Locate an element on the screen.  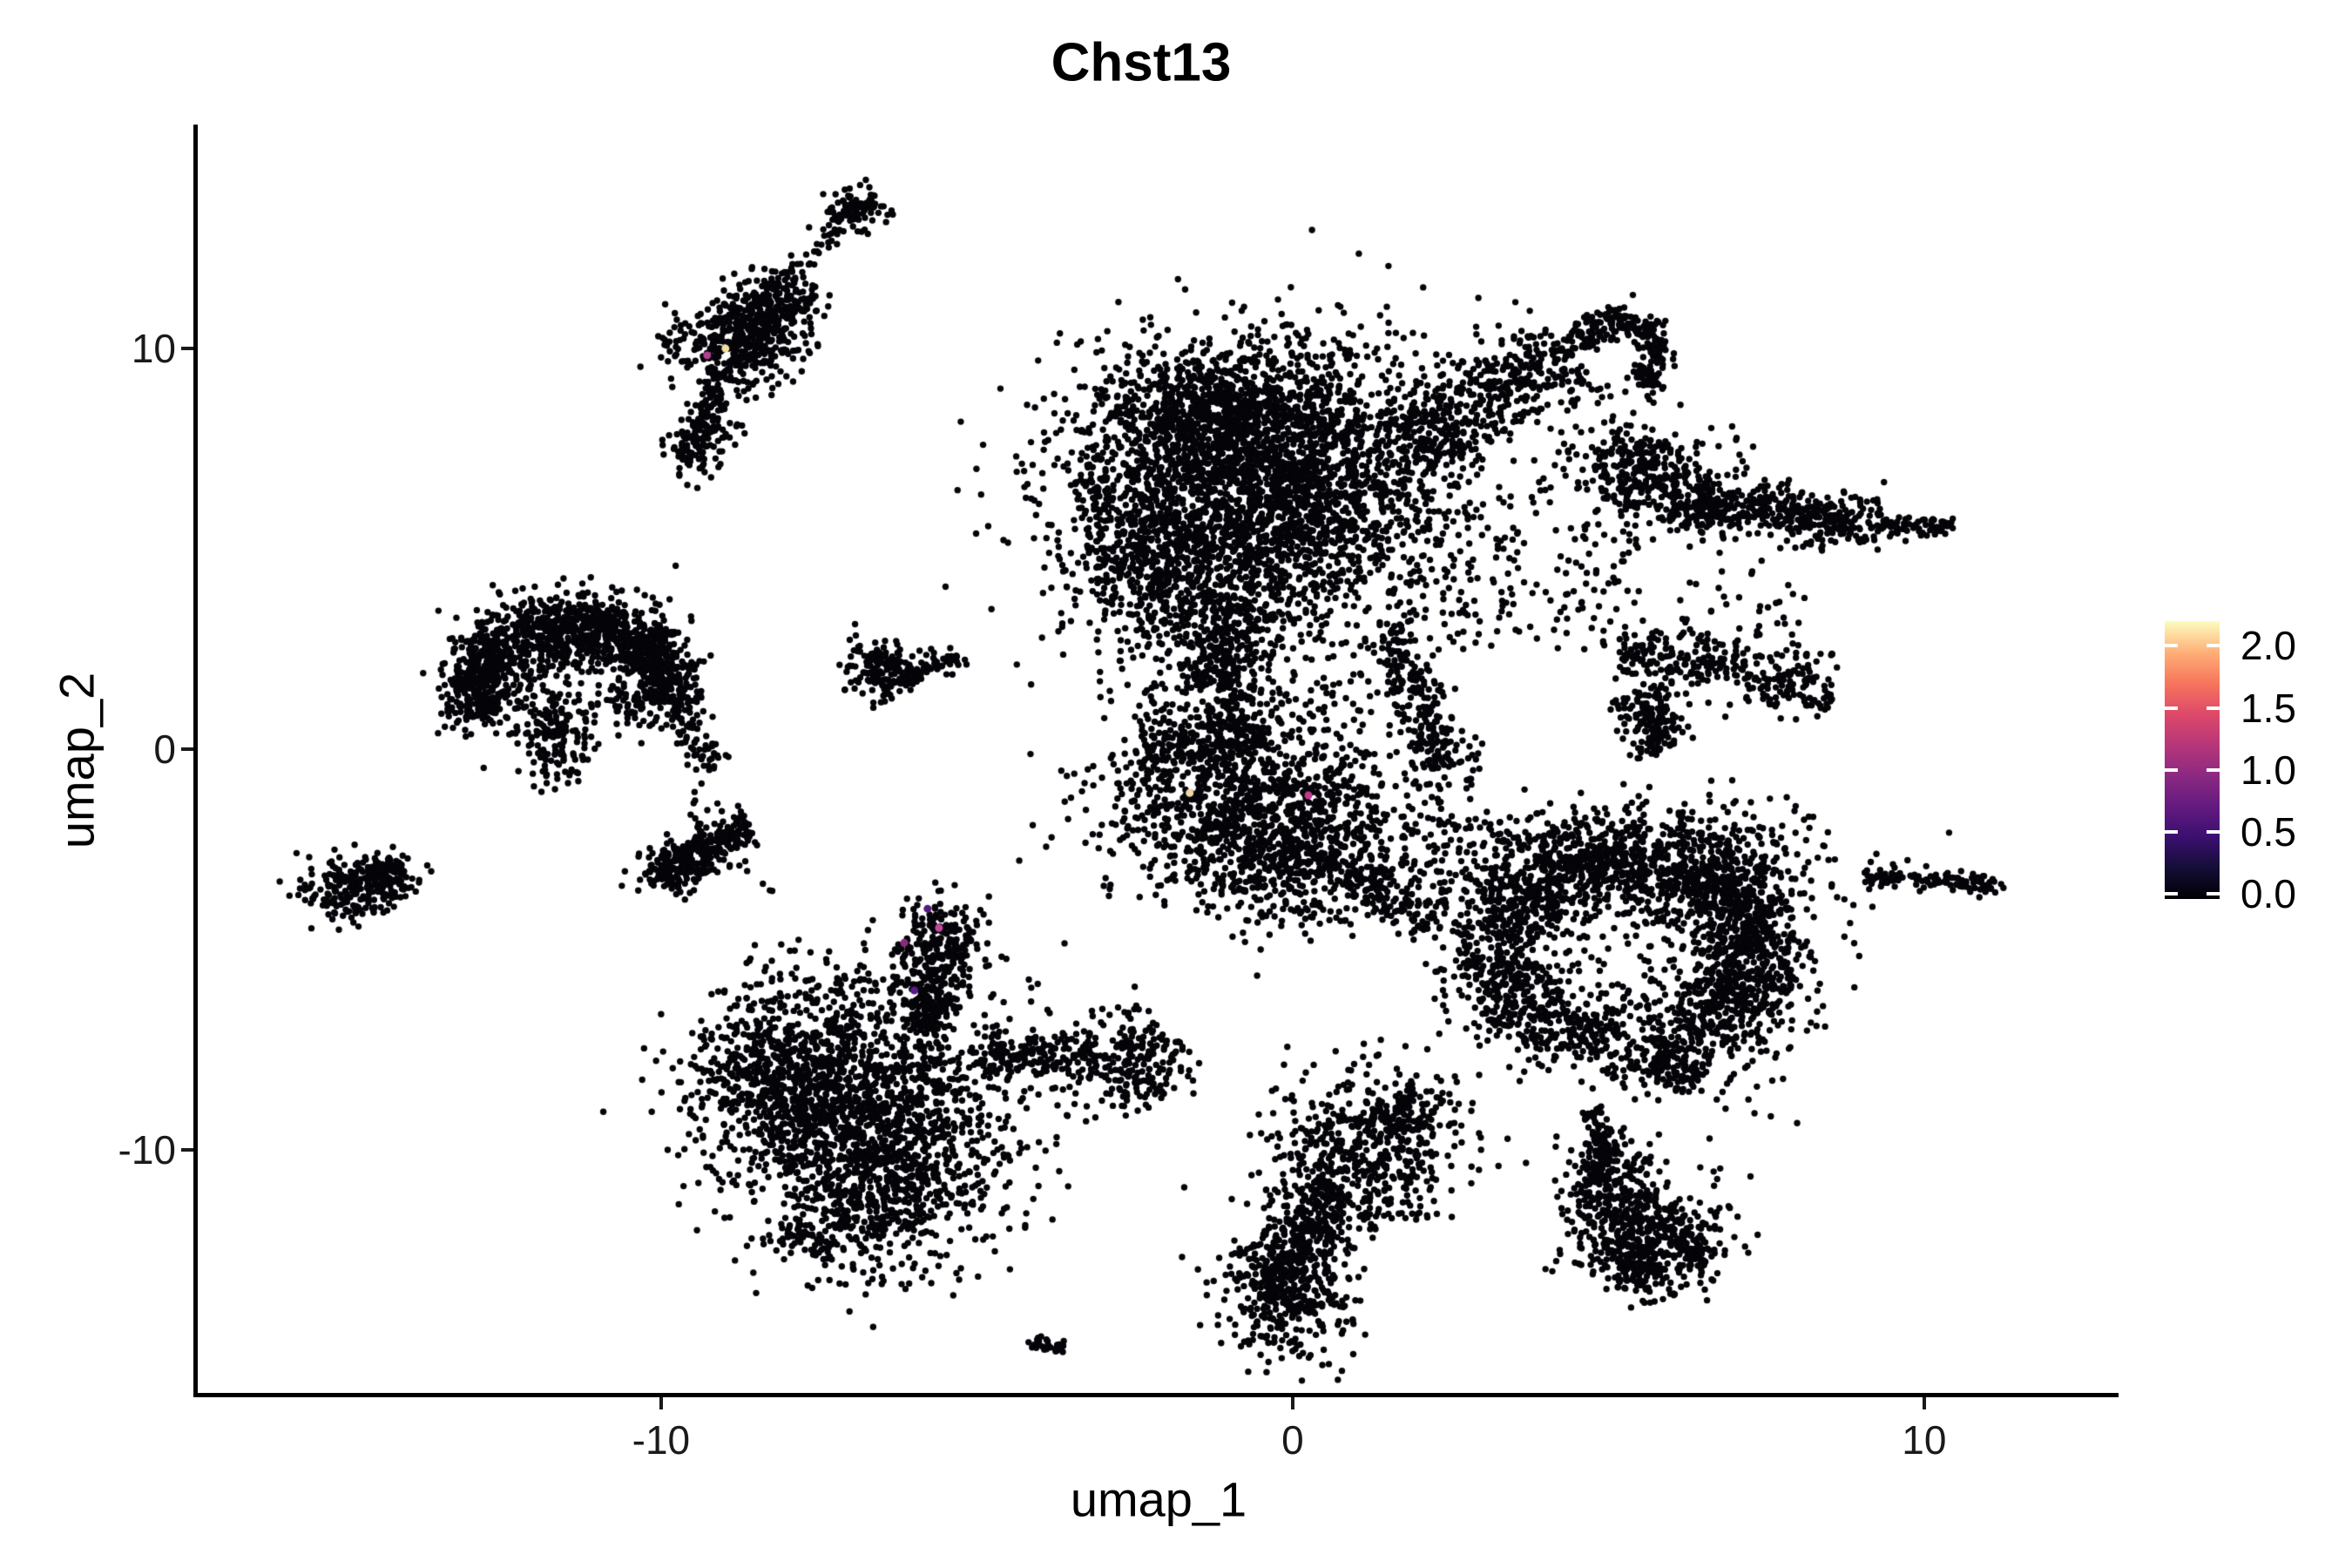
colorbar-tick-label: 2.0 is located at coordinates (2268, 646).